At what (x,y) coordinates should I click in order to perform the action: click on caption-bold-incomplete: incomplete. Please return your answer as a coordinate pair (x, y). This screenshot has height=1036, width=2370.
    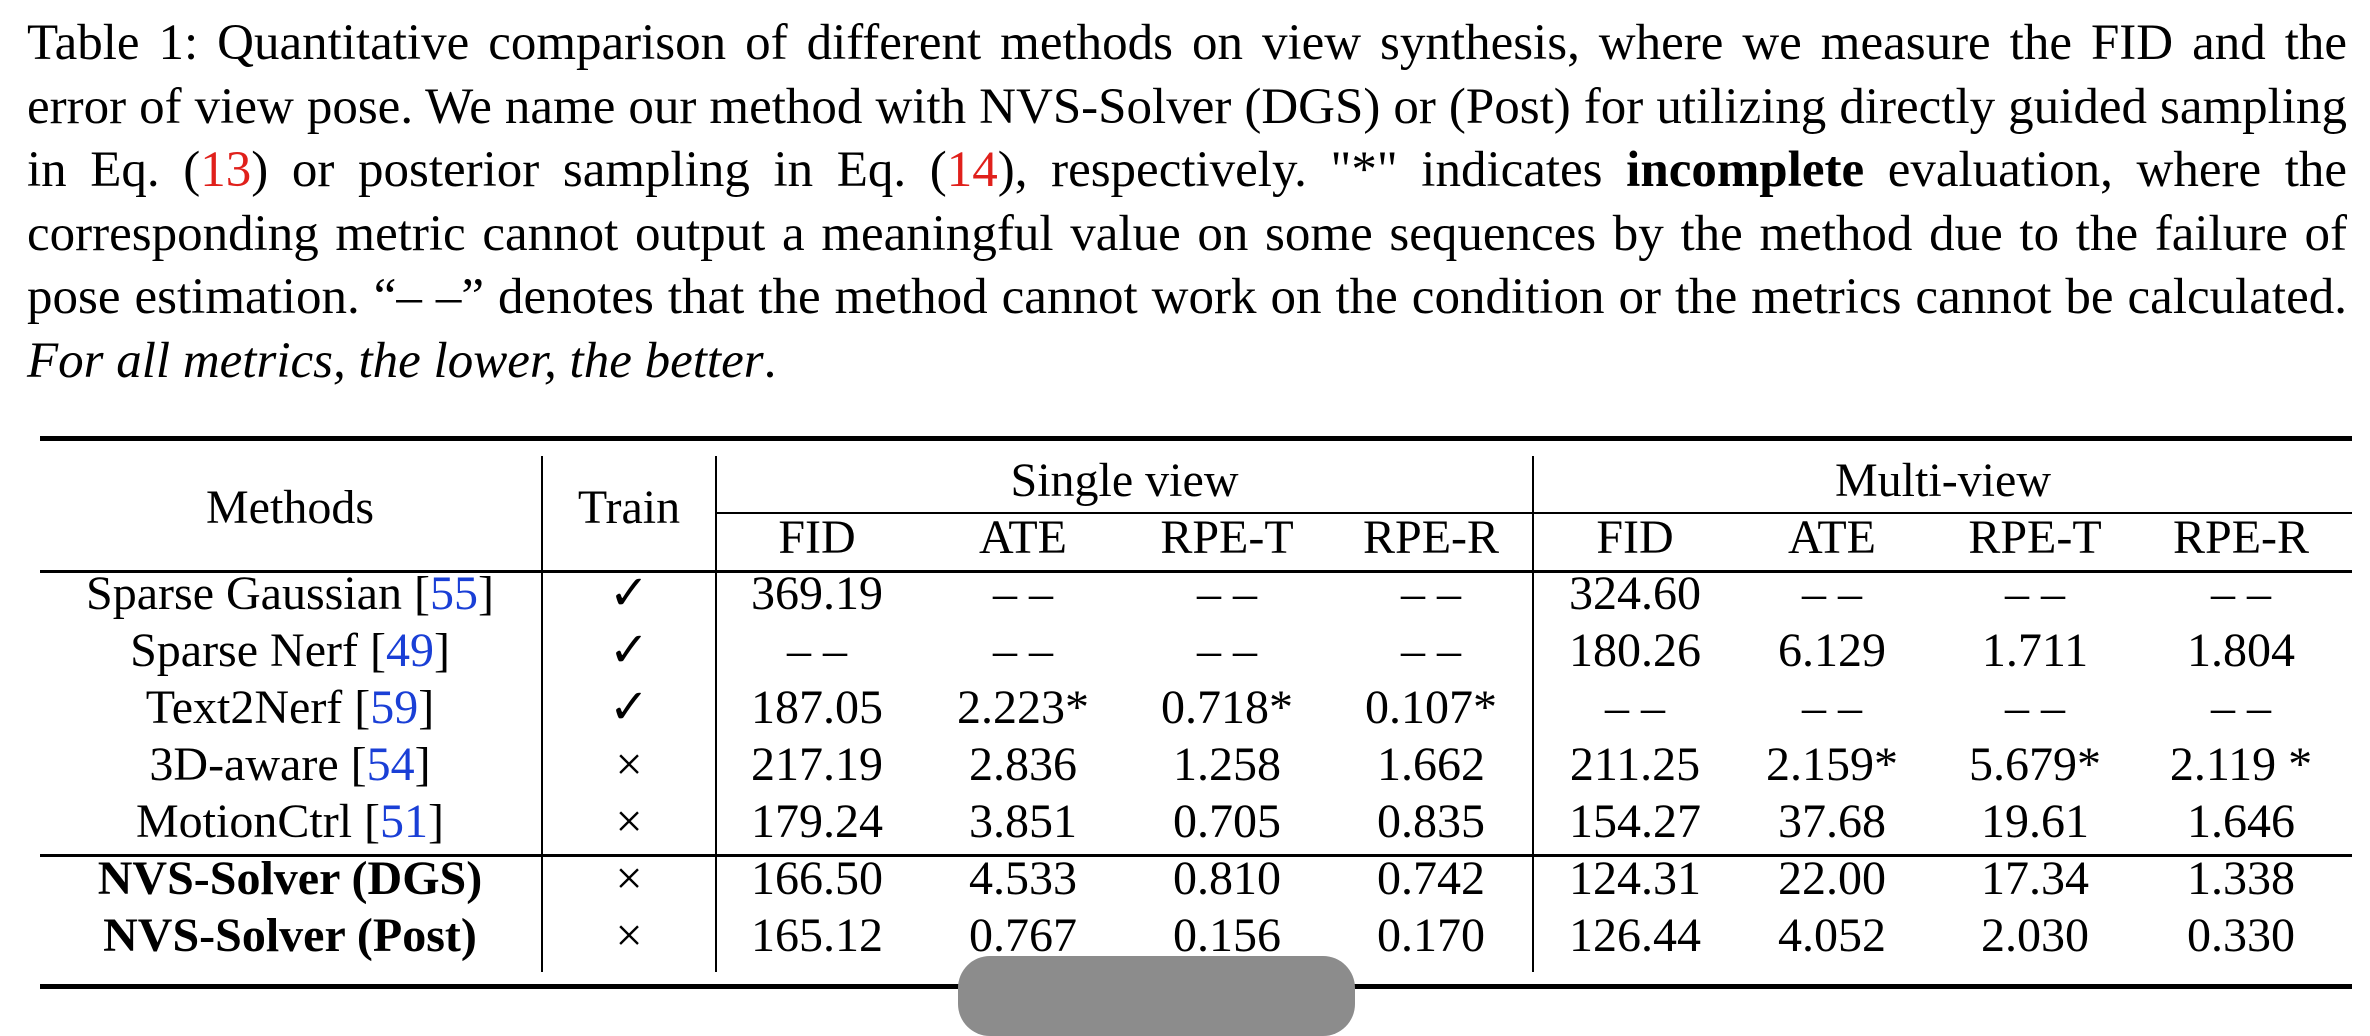
    Looking at the image, I should click on (1745, 170).